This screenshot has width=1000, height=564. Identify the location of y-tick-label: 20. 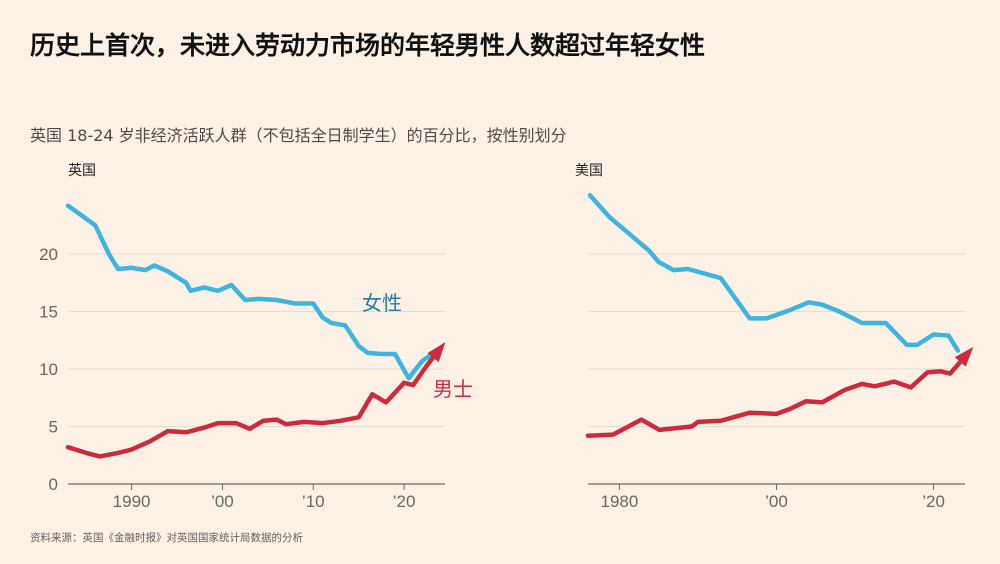
(48, 254).